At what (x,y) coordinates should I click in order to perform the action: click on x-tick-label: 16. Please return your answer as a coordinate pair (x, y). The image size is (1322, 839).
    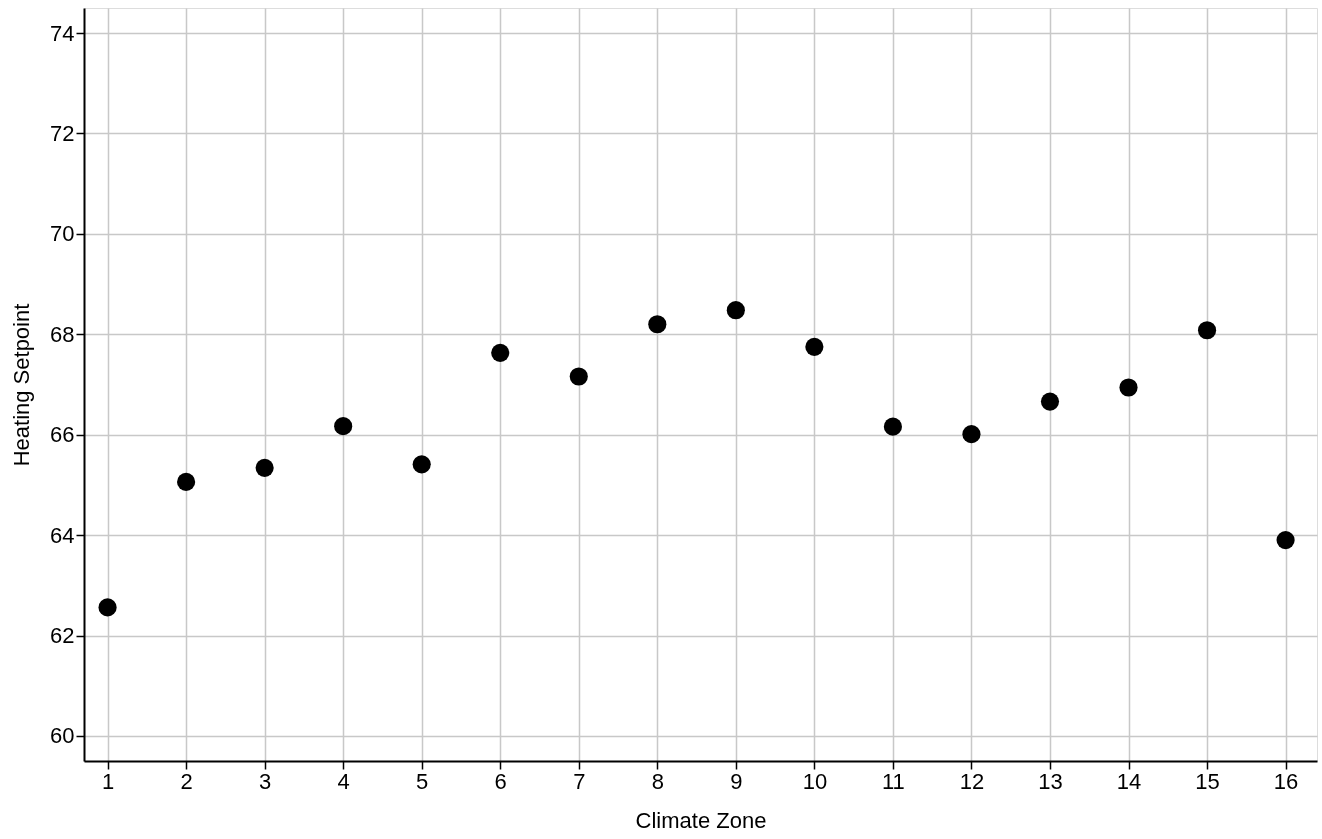
    Looking at the image, I should click on (1286, 781).